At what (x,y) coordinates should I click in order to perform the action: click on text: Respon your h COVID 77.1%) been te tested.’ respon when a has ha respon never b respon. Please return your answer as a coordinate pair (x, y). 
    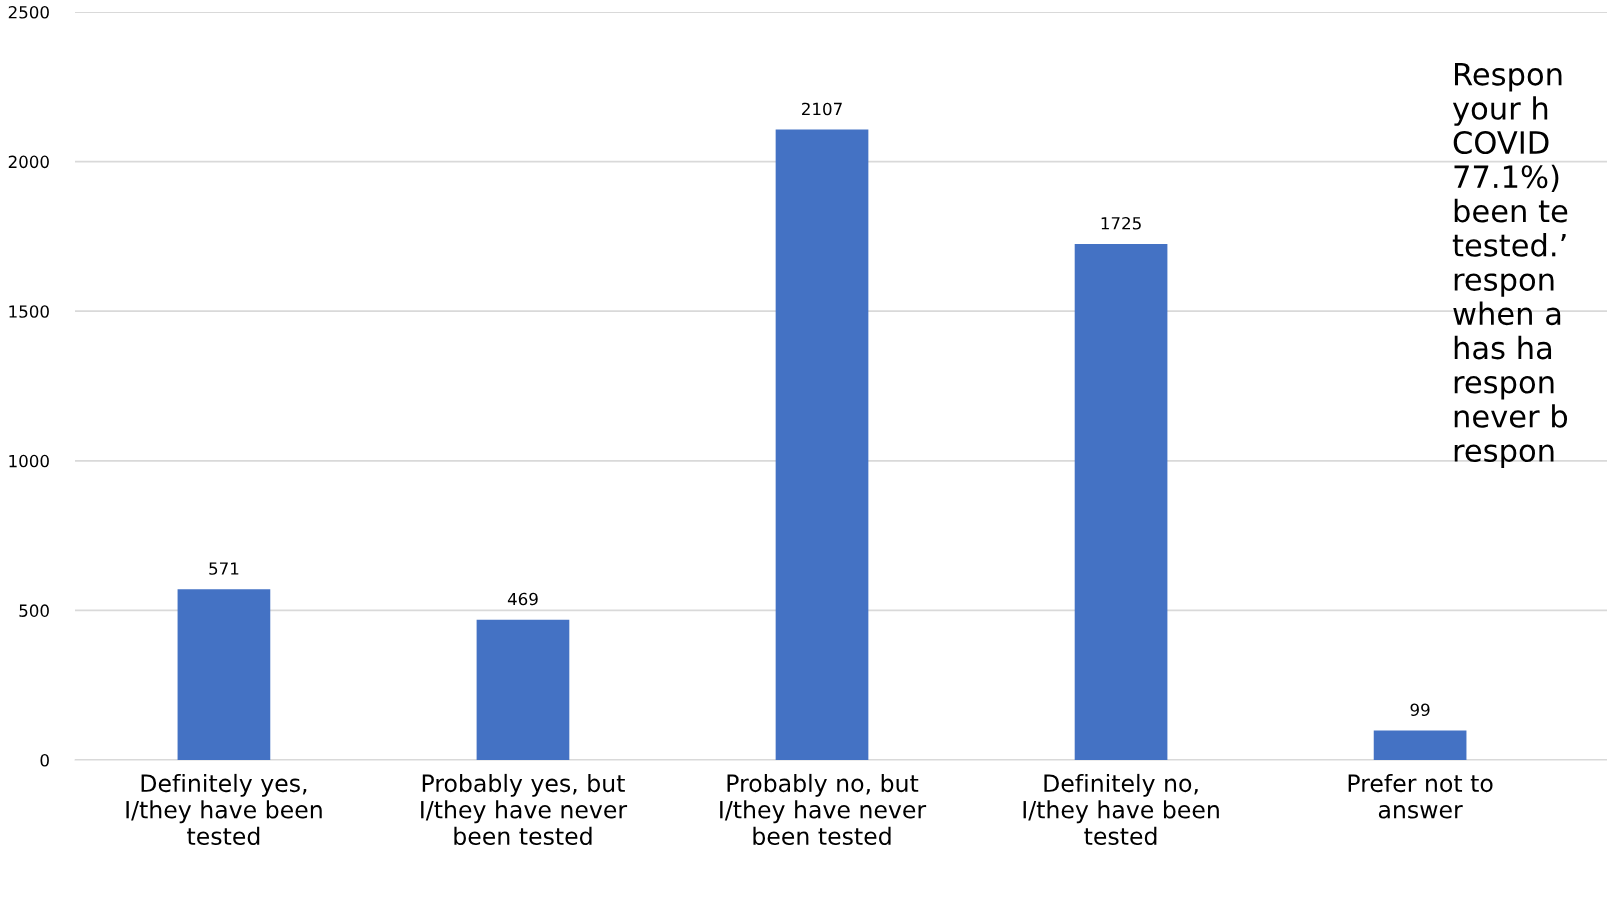
    Looking at the image, I should click on (1510, 265).